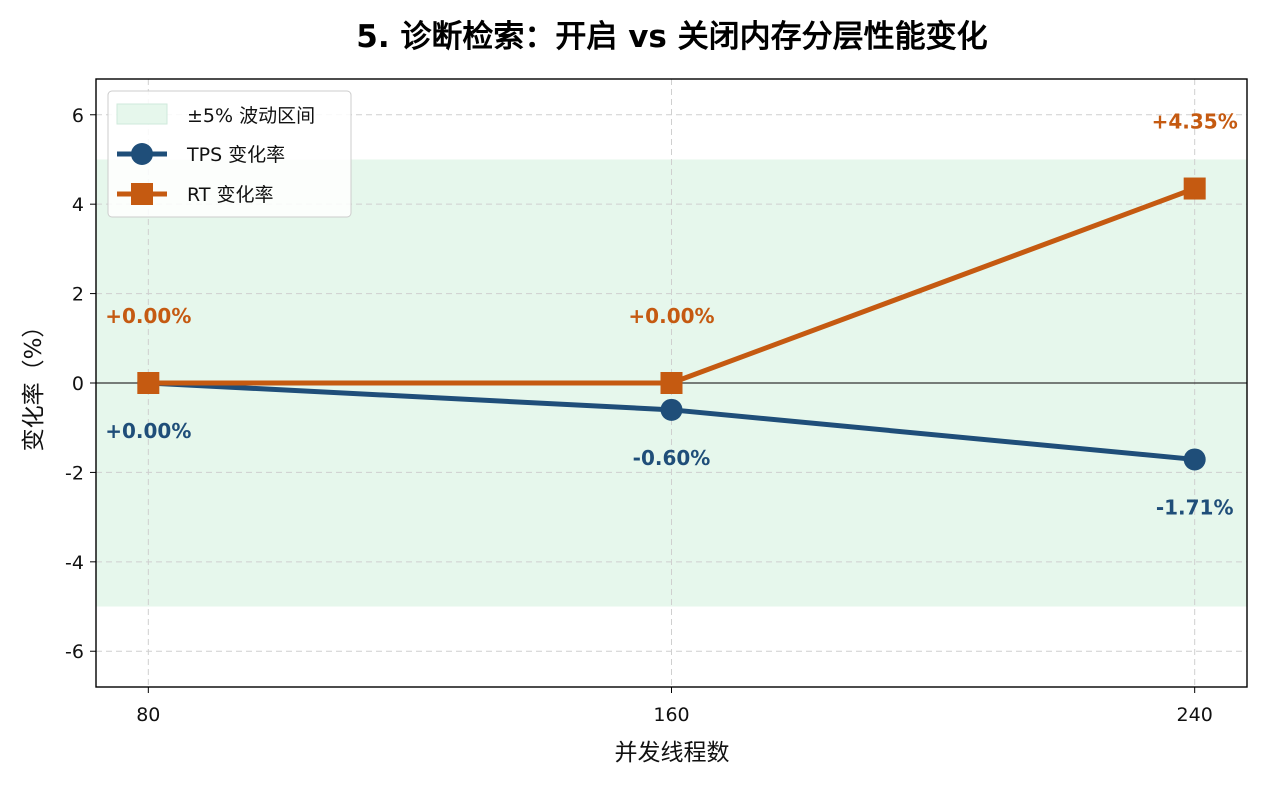 This screenshot has width=1263, height=788. Describe the element at coordinates (74, 563) in the screenshot. I see `y-tick-label: -4` at that location.